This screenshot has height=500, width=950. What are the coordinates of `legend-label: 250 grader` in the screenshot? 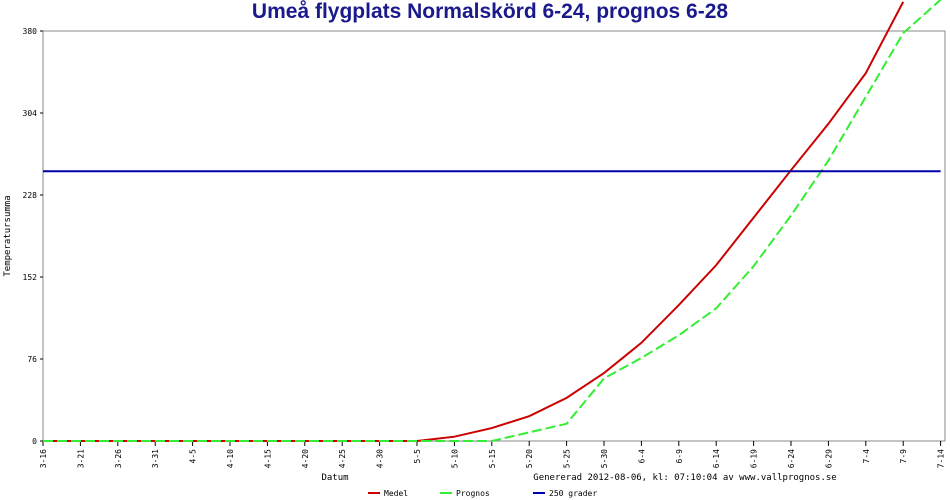 It's located at (573, 493).